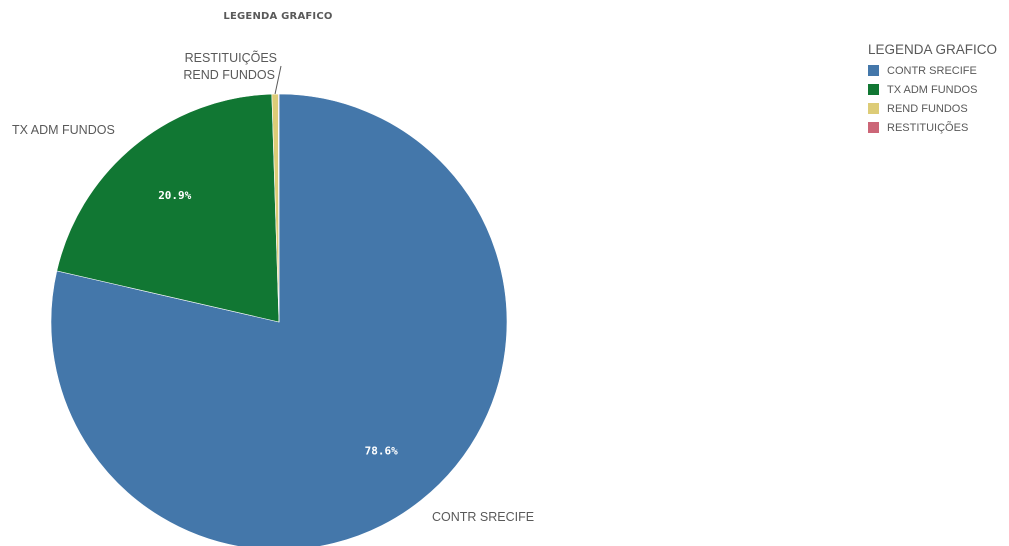 This screenshot has width=1009, height=546. Describe the element at coordinates (483, 517) in the screenshot. I see `slice-label: CONTR SRECIFE` at that location.